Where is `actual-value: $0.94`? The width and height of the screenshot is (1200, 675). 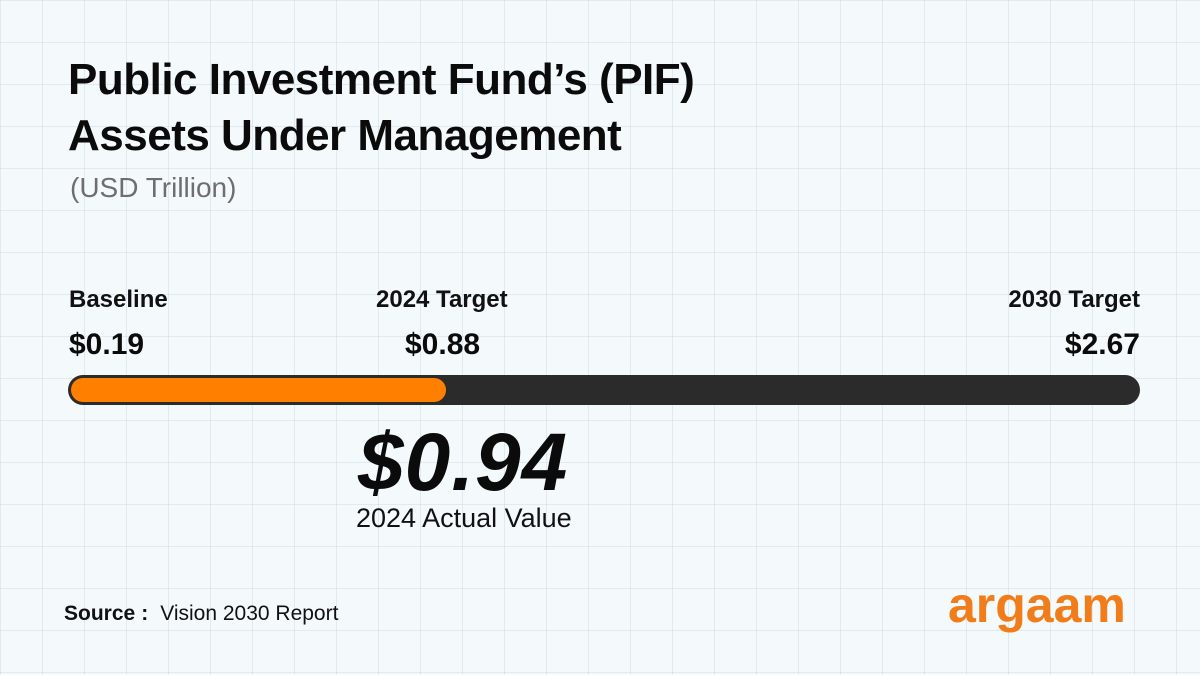 actual-value: $0.94 is located at coordinates (463, 462).